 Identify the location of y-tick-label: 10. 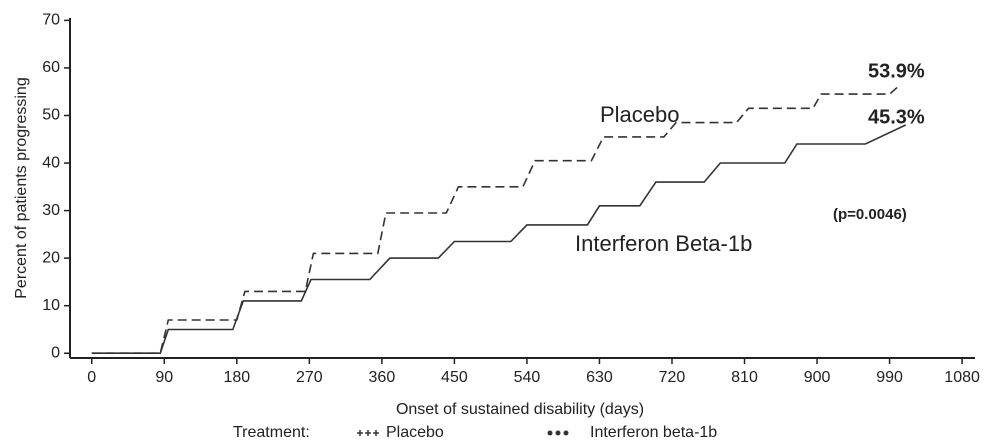
(51, 305).